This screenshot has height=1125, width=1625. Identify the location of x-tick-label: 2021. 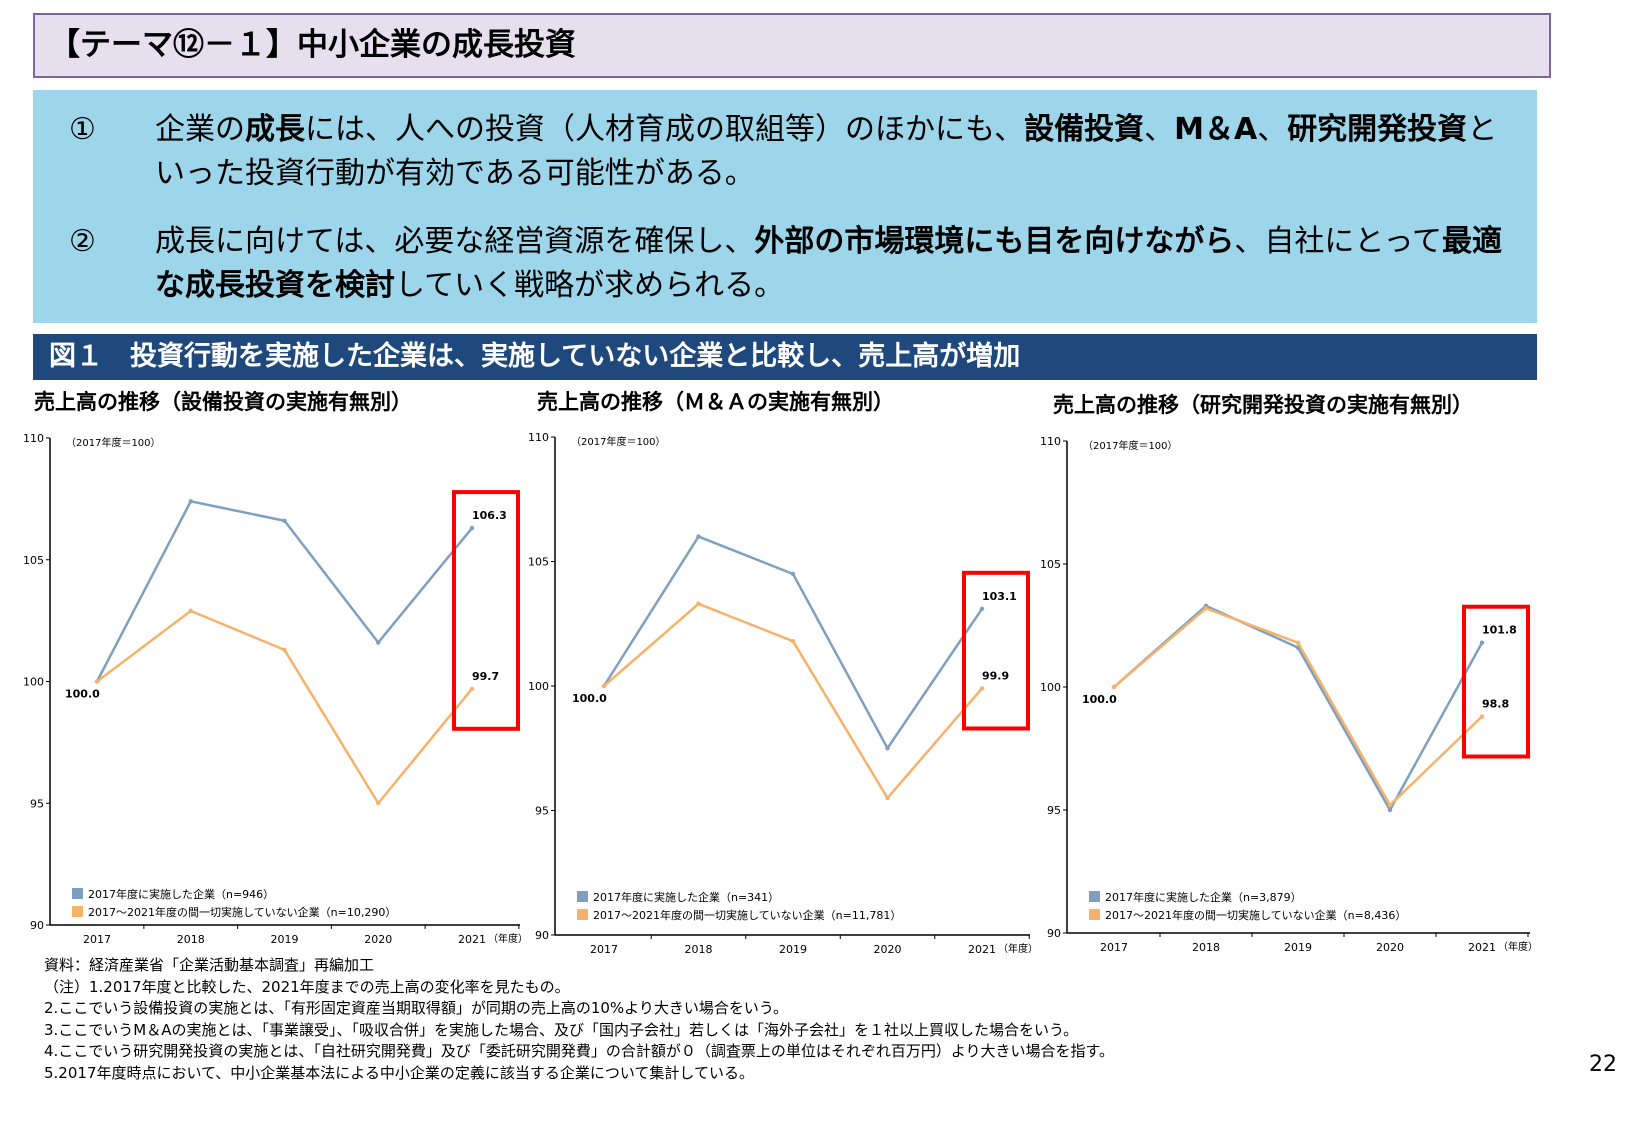
(472, 939).